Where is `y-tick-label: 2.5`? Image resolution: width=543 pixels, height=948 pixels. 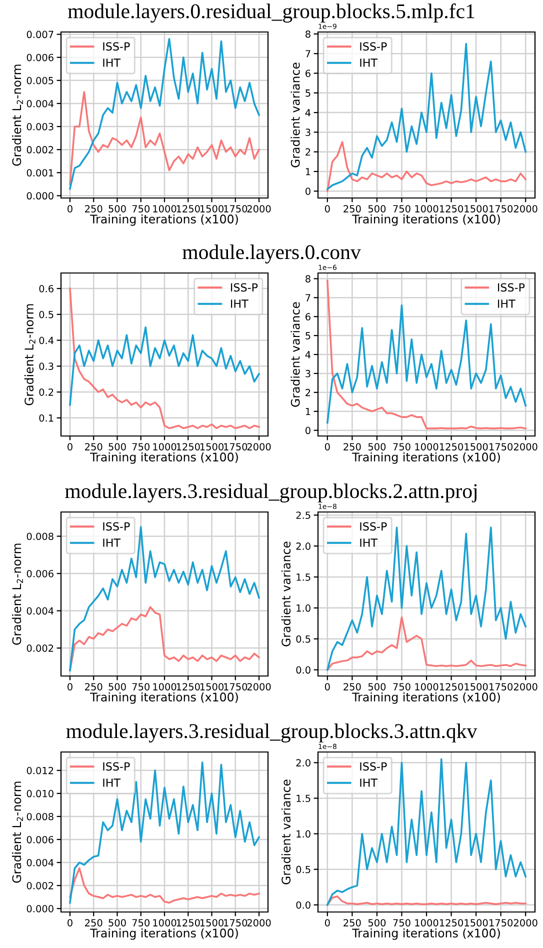 y-tick-label: 2.5 is located at coordinates (303, 515).